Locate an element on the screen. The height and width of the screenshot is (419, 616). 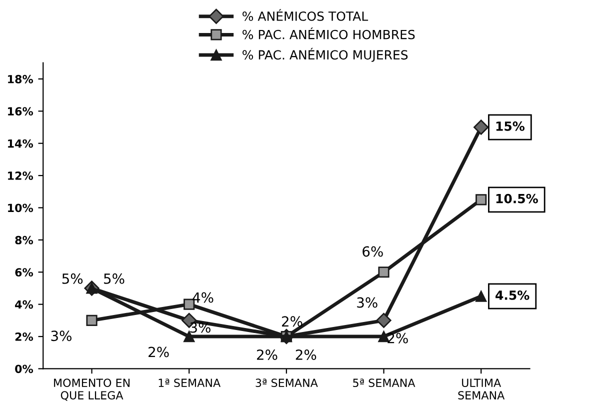
y-tick-label: 8% is located at coordinates (24, 240).